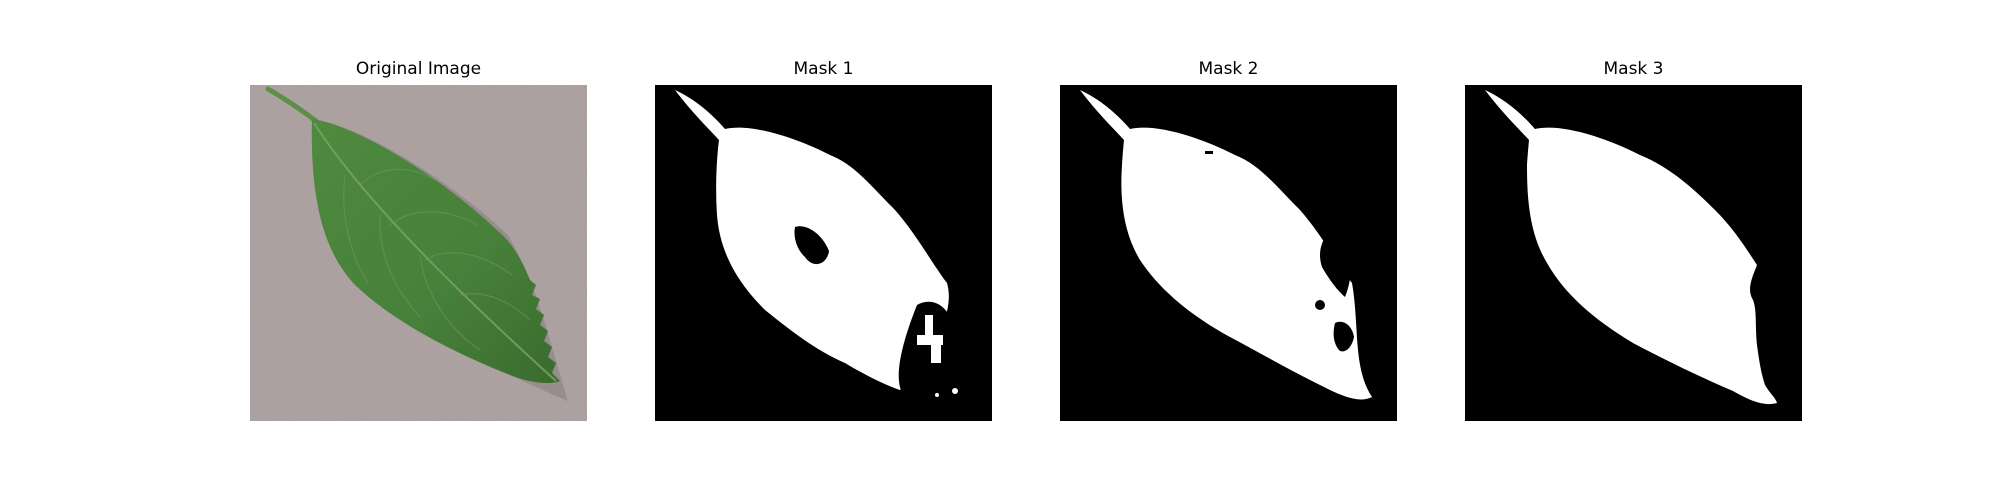  Describe the element at coordinates (923, 345) in the screenshot. I see `mask-1-notch` at that location.